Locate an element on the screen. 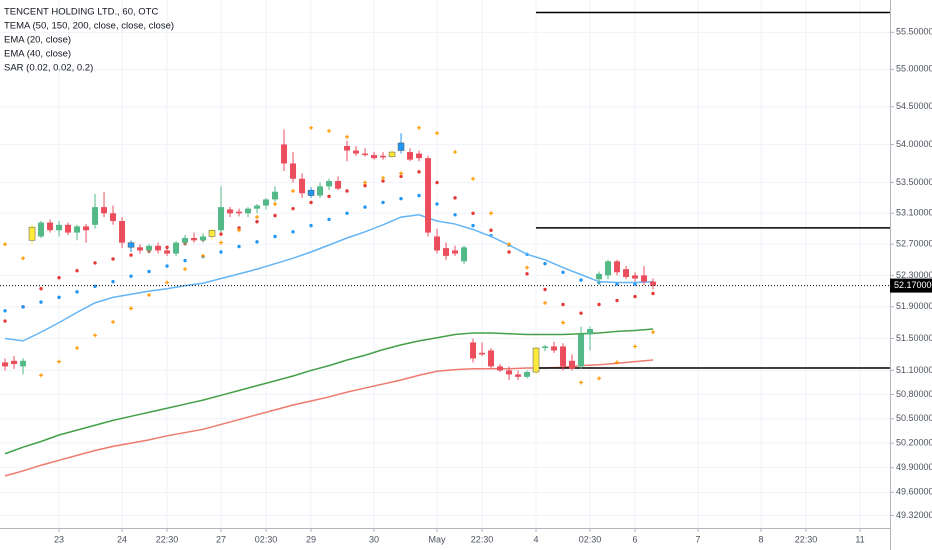  y-tick-label: 50.800000 is located at coordinates (914, 394).